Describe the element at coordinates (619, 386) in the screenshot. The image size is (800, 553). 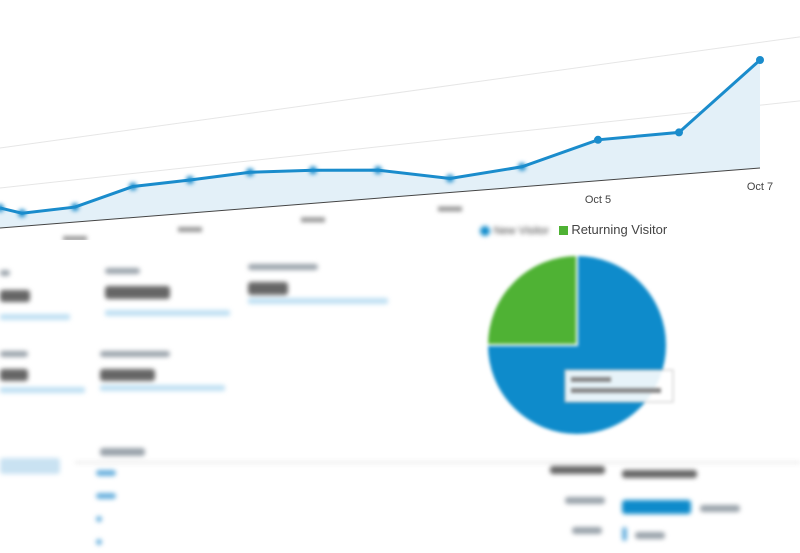
I see `pie-tooltip` at that location.